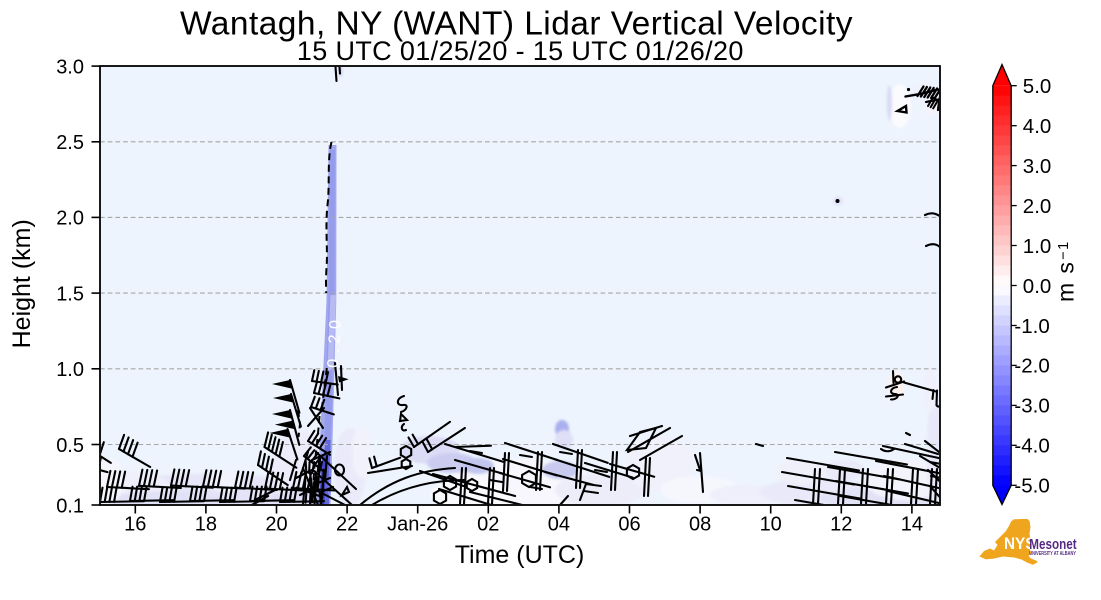 The image size is (1101, 600). What do you see at coordinates (1037, 286) in the screenshot?
I see `svg-text: 0.0` at bounding box center [1037, 286].